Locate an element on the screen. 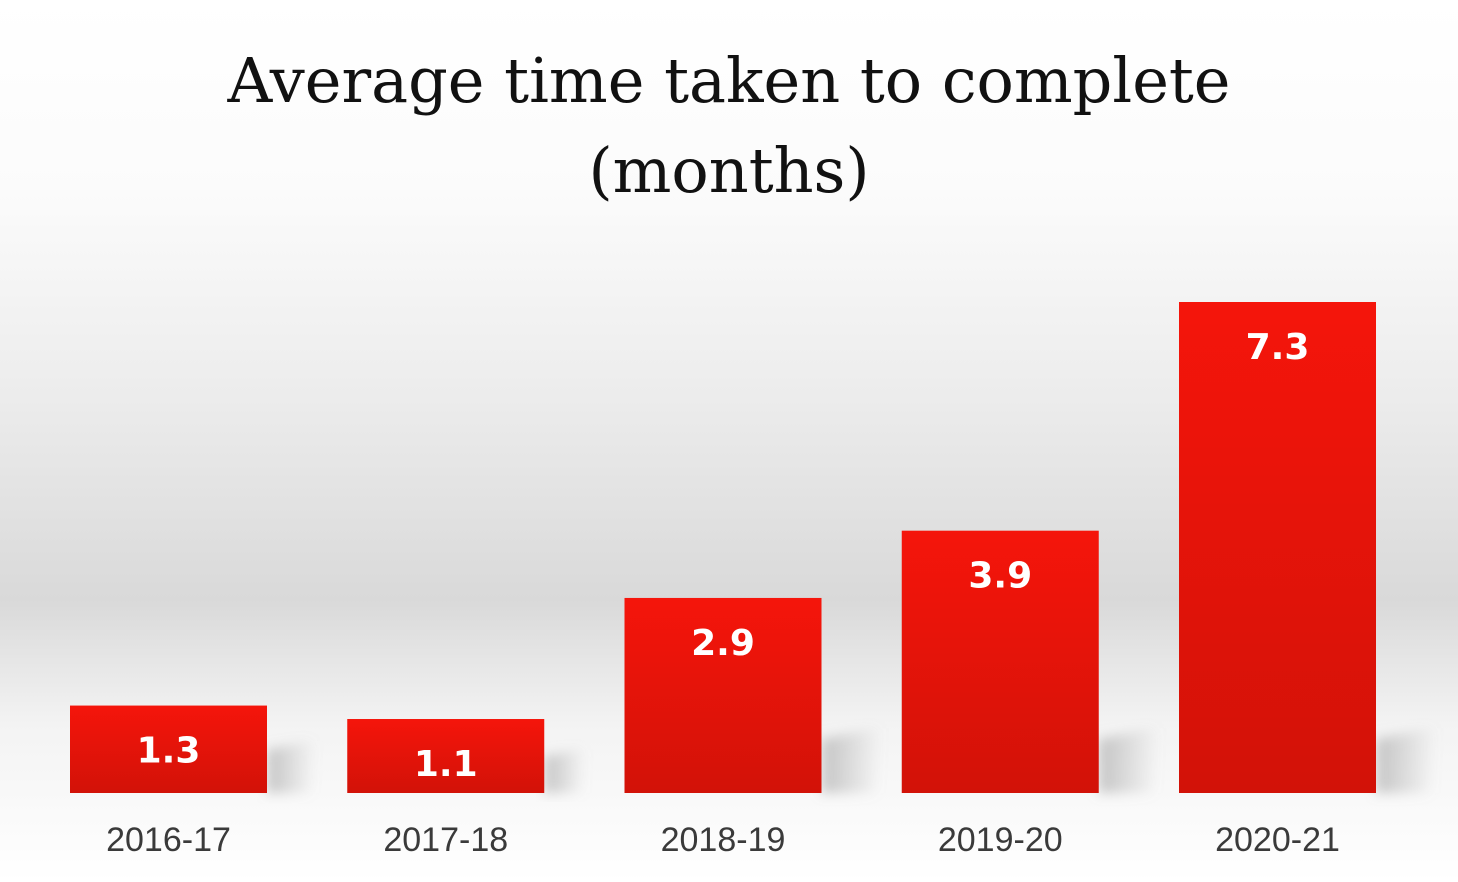 The image size is (1458, 882). data-label: 1.1 is located at coordinates (446, 764).